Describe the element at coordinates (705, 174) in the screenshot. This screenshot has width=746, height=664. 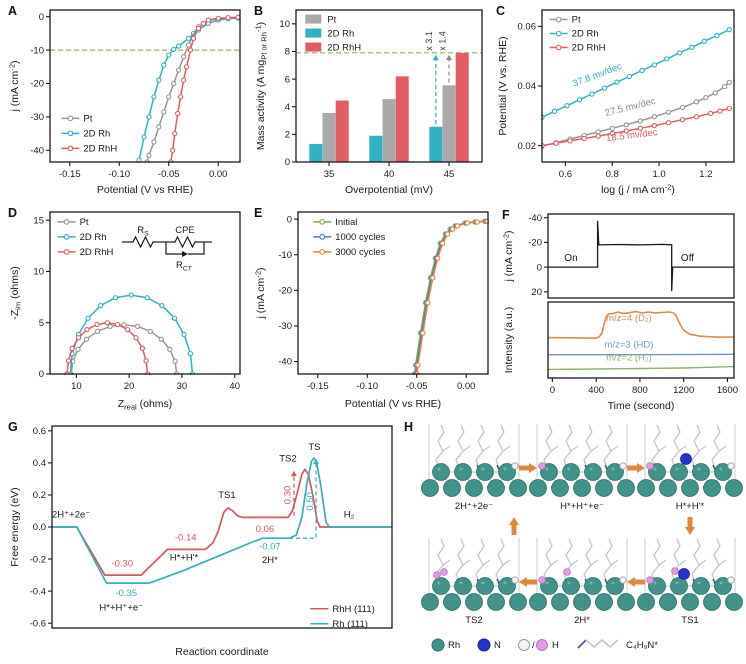
I see `svg-text: 1.2` at that location.